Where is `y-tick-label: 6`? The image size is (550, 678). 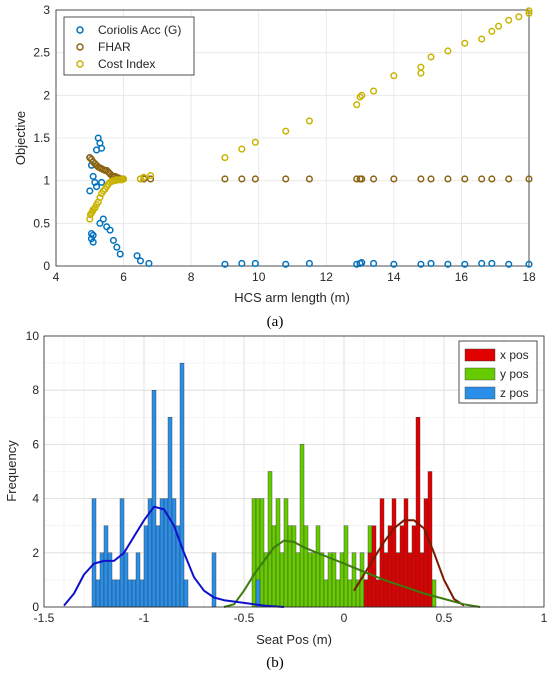
y-tick-label: 6 is located at coordinates (35, 444).